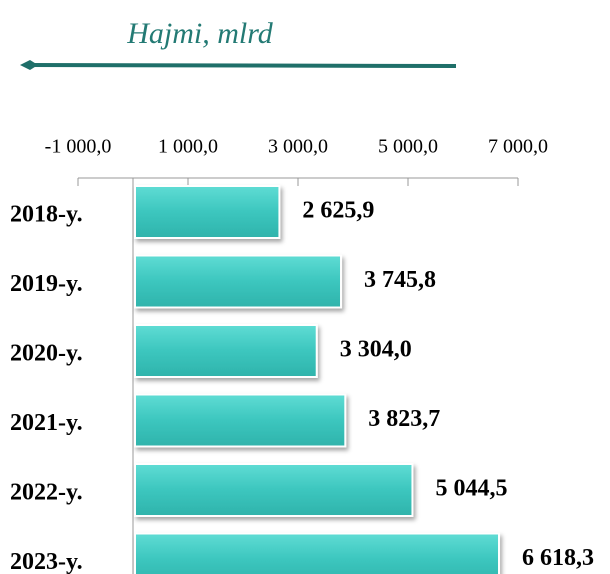 Image resolution: width=610 pixels, height=574 pixels. What do you see at coordinates (376, 350) in the screenshot?
I see `value-label: 3 304,0` at bounding box center [376, 350].